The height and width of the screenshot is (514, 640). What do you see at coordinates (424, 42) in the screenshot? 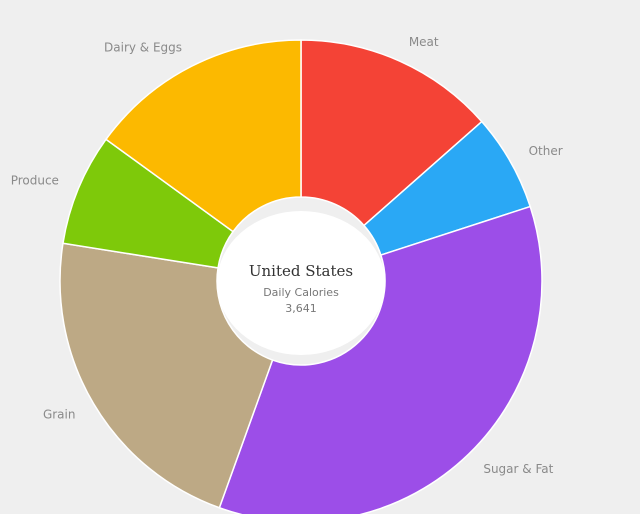
I see `slice-label-meat: Meat` at bounding box center [424, 42].